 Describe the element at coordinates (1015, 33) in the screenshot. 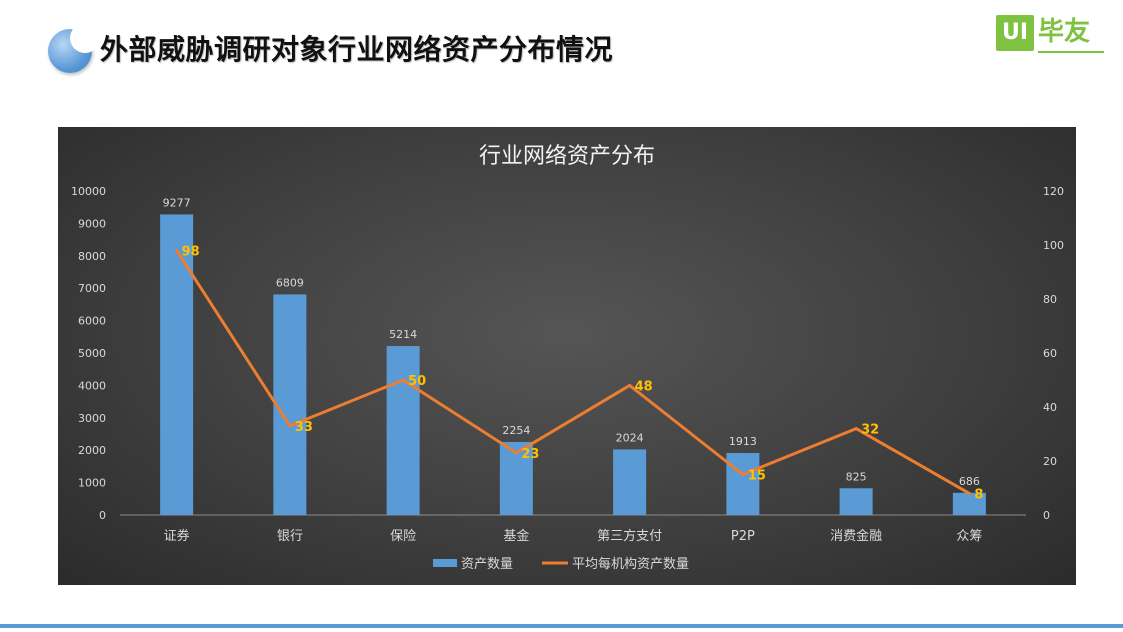

I see `logo-badge: UI` at that location.